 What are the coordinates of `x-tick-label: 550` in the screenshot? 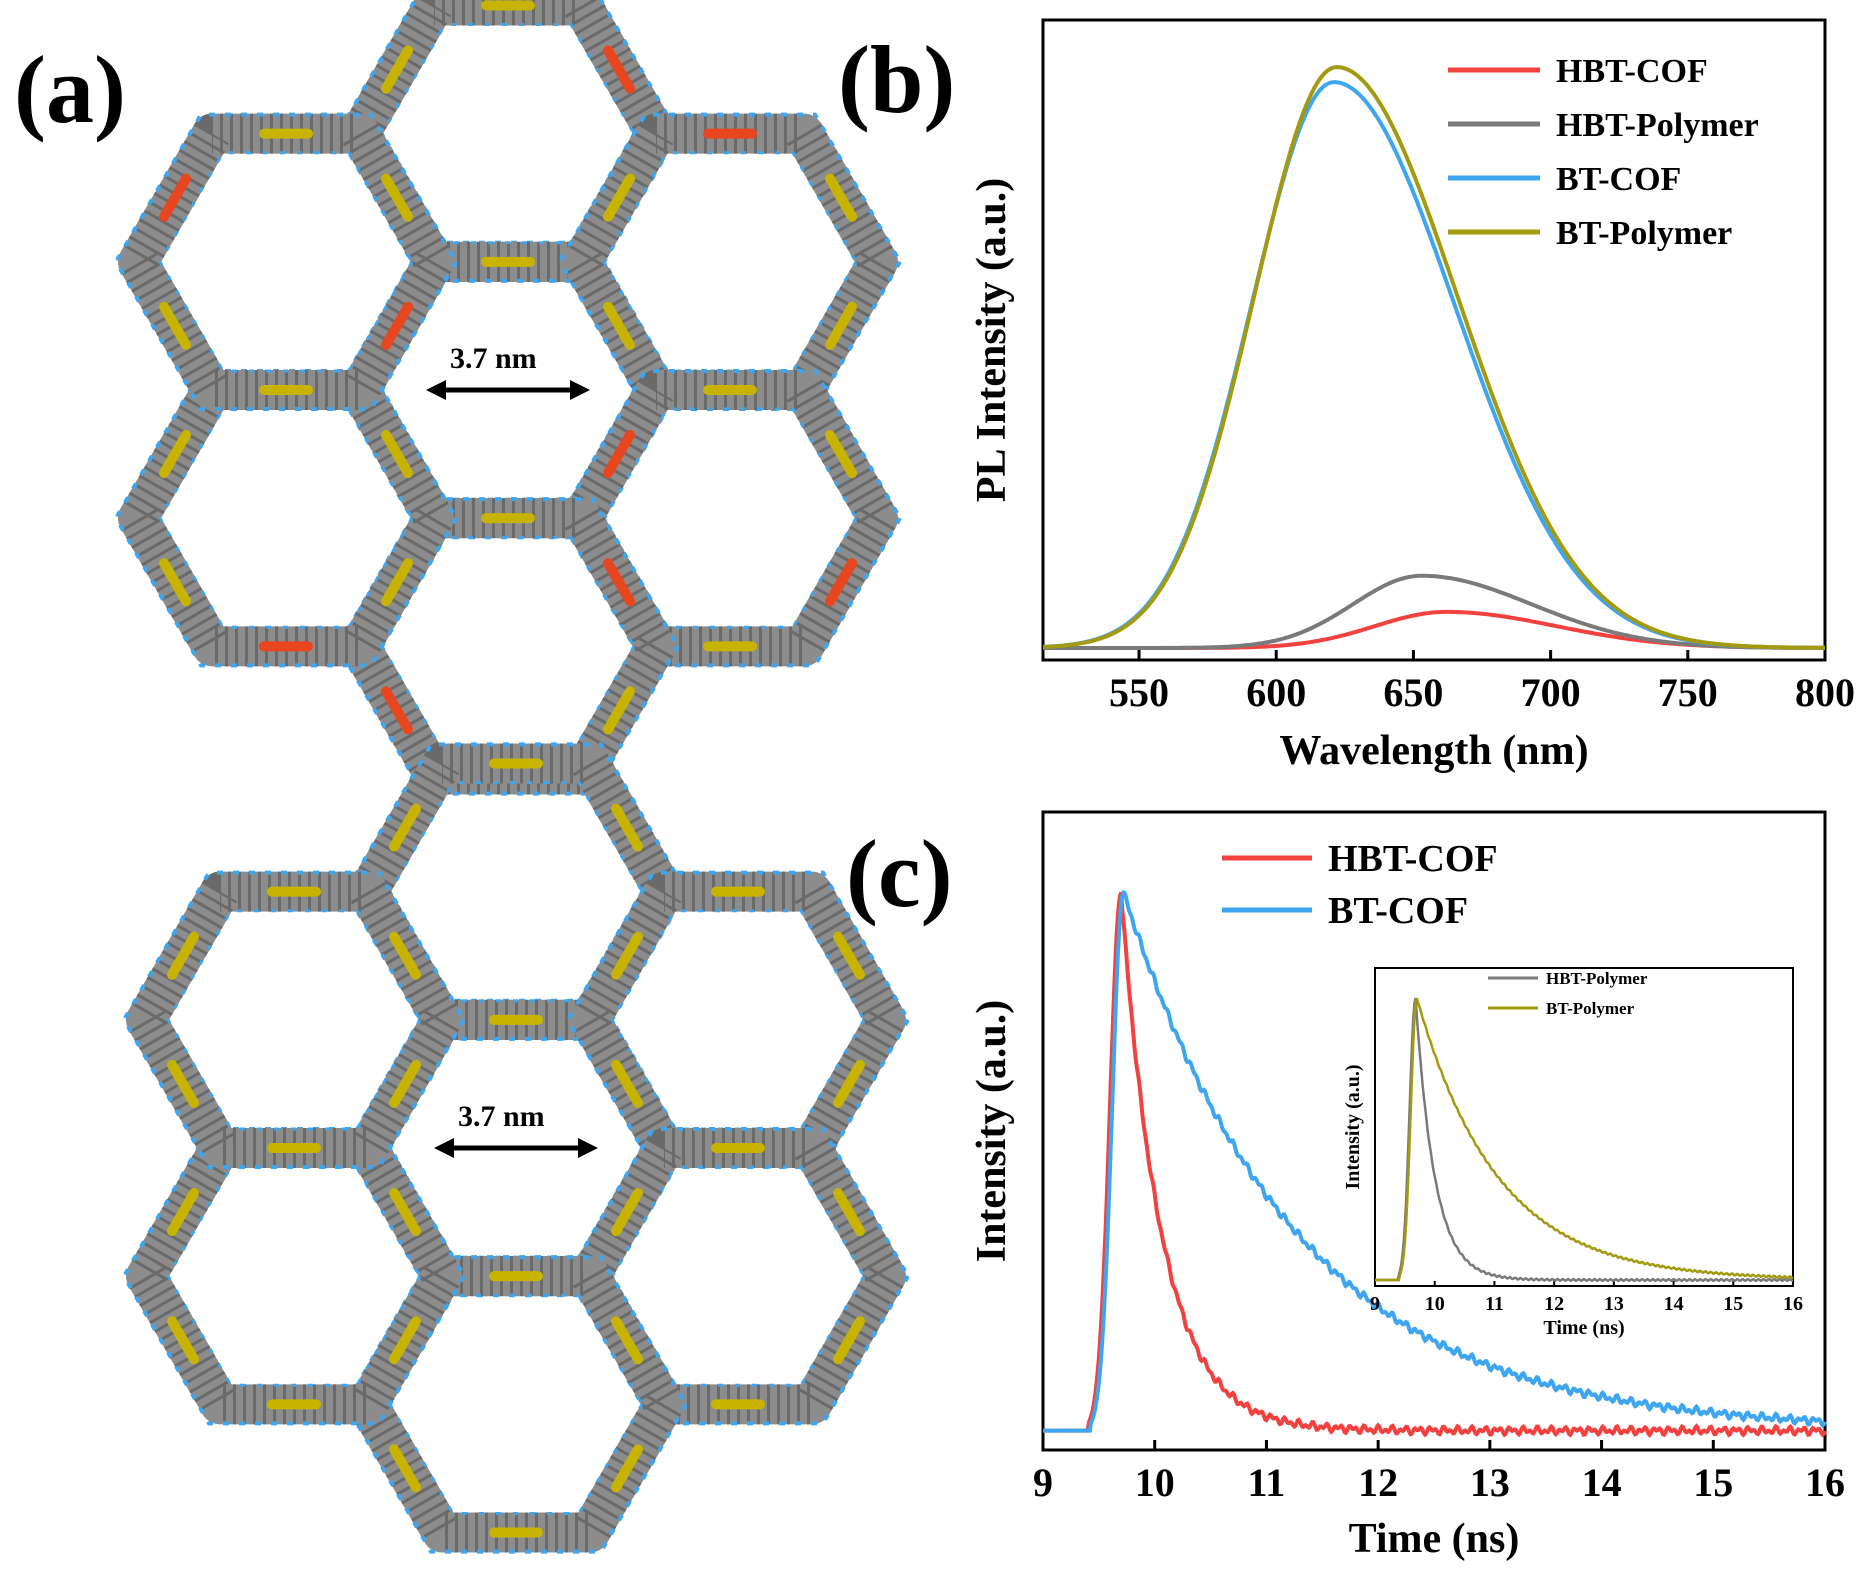 It's located at (1139, 692).